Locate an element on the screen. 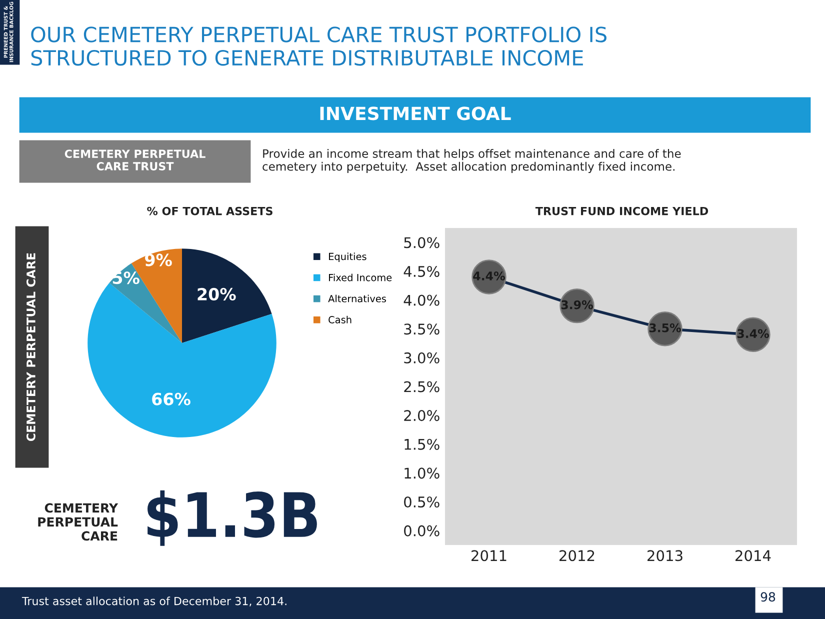 The height and width of the screenshot is (619, 825). text: OUR CEMETERY PERPETUAL CARE TRUST PORTFOLIO IS STRUCTURED TO GENERATE DISTRIBUTABLE INCOME is located at coordinates (318, 46).